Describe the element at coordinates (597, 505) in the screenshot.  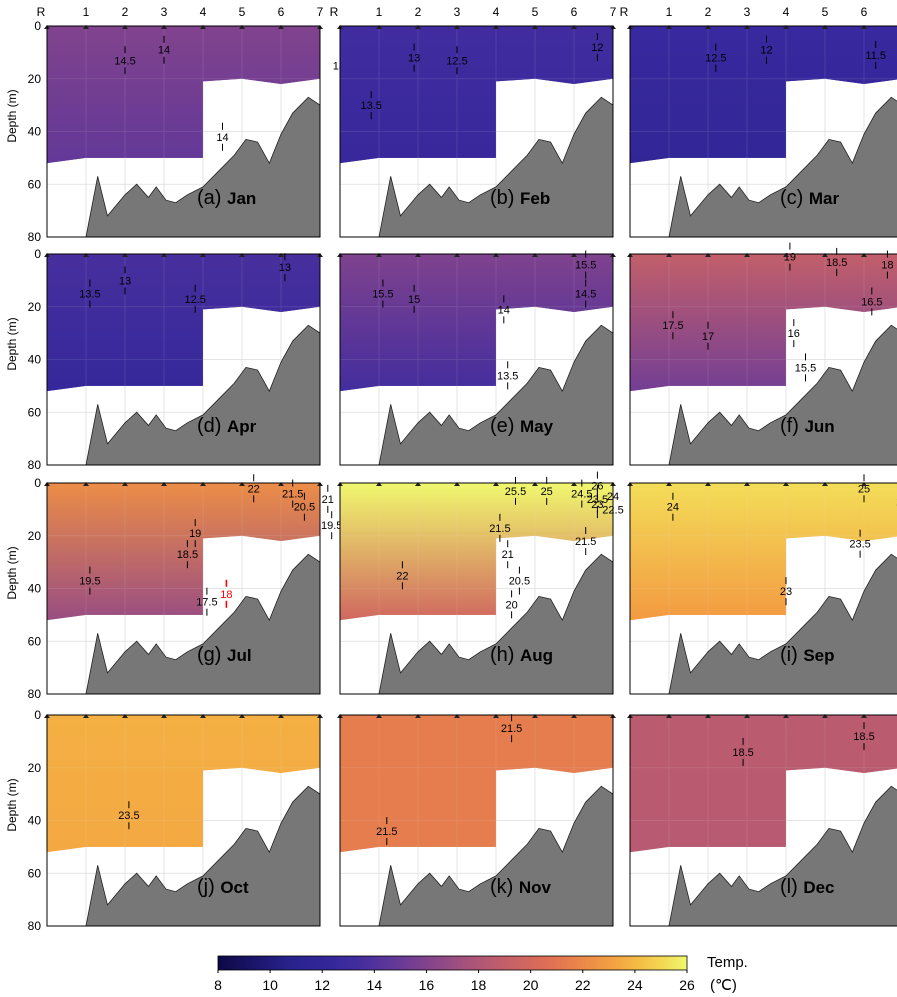
I see `contour-label: 23` at that location.